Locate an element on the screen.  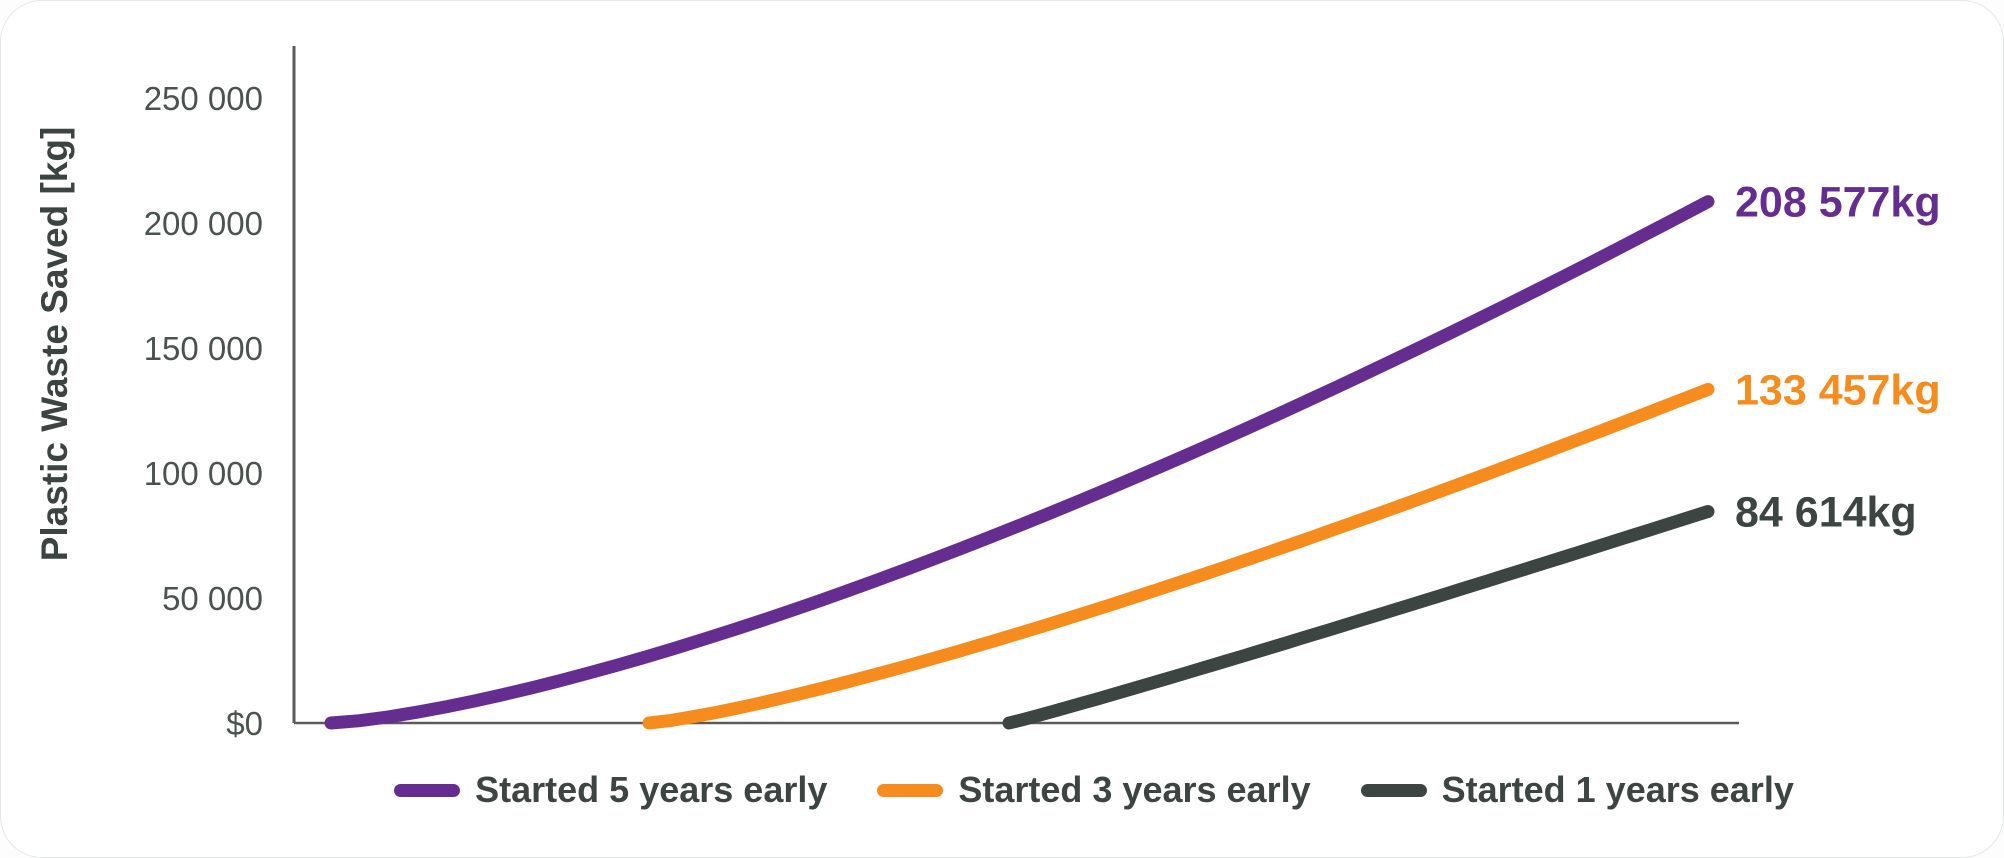
series-end-label-1: 208 577kg is located at coordinates (1838, 203).